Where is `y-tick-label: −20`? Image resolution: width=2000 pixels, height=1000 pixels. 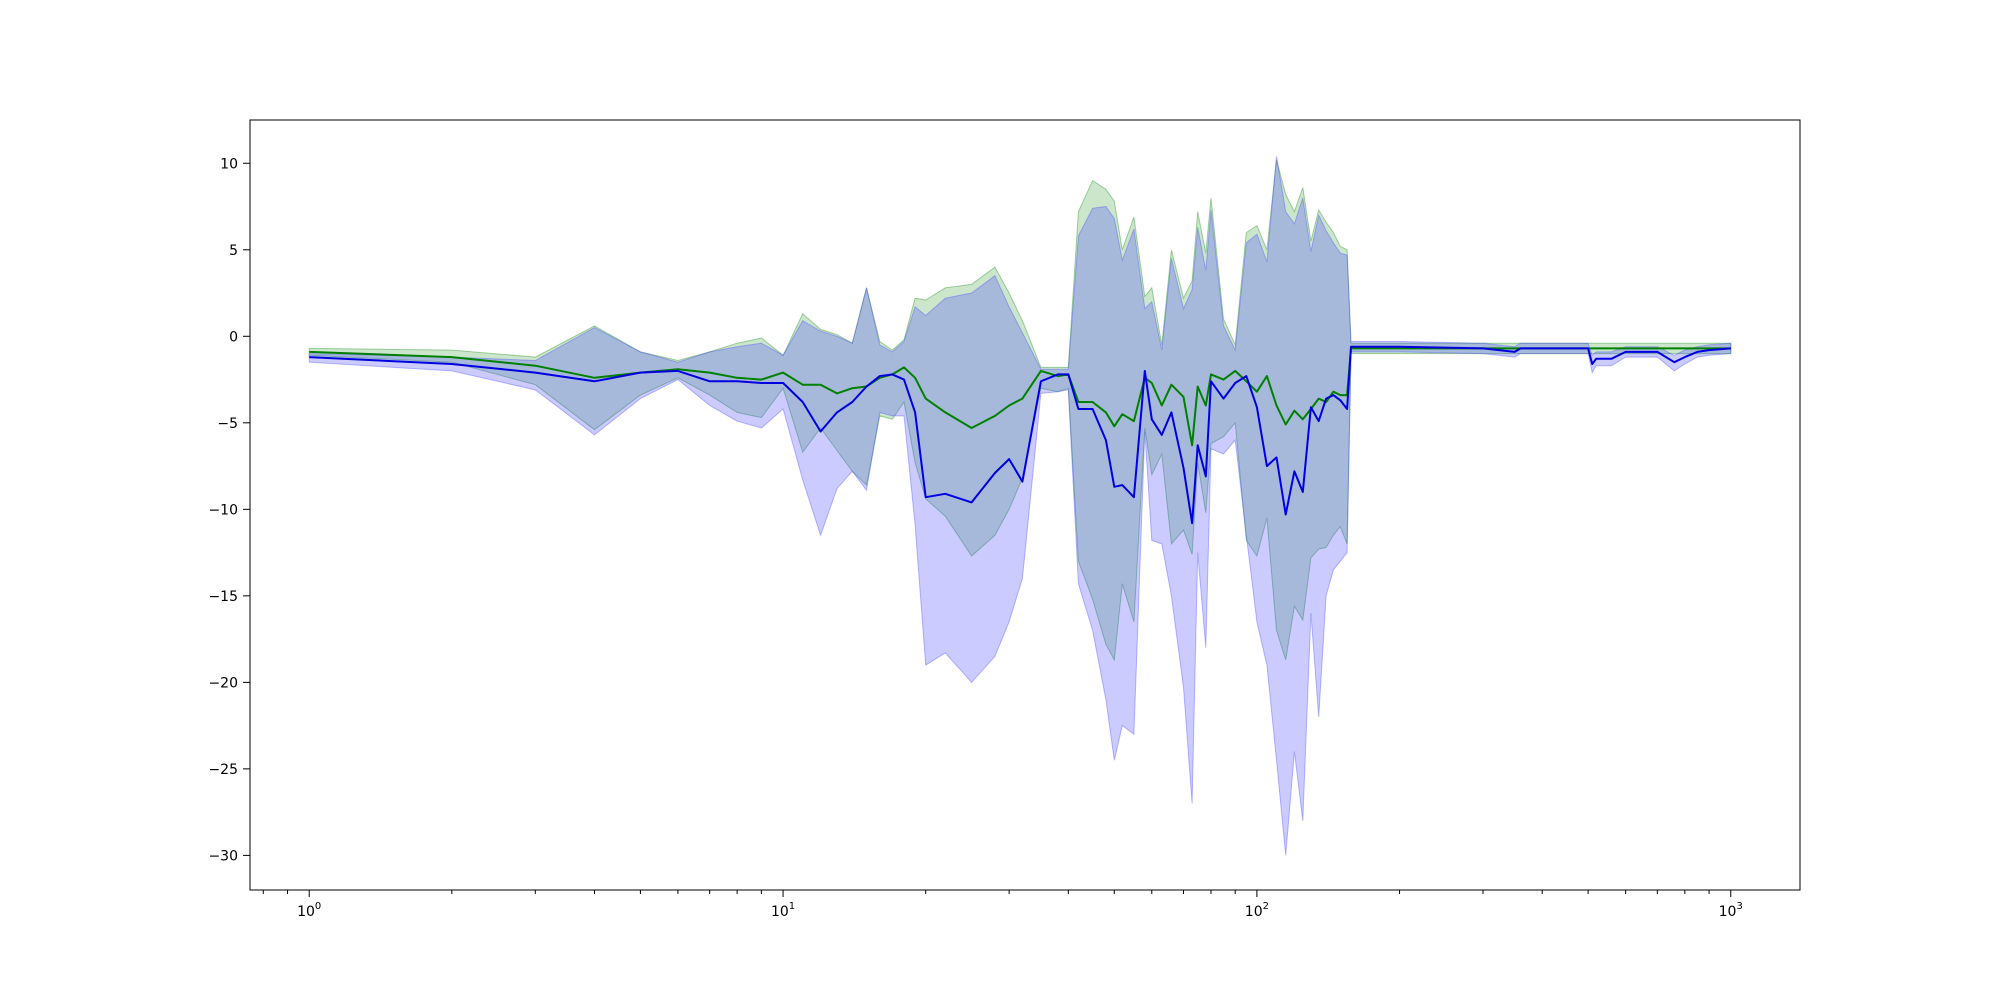 y-tick-label: −20 is located at coordinates (223, 683).